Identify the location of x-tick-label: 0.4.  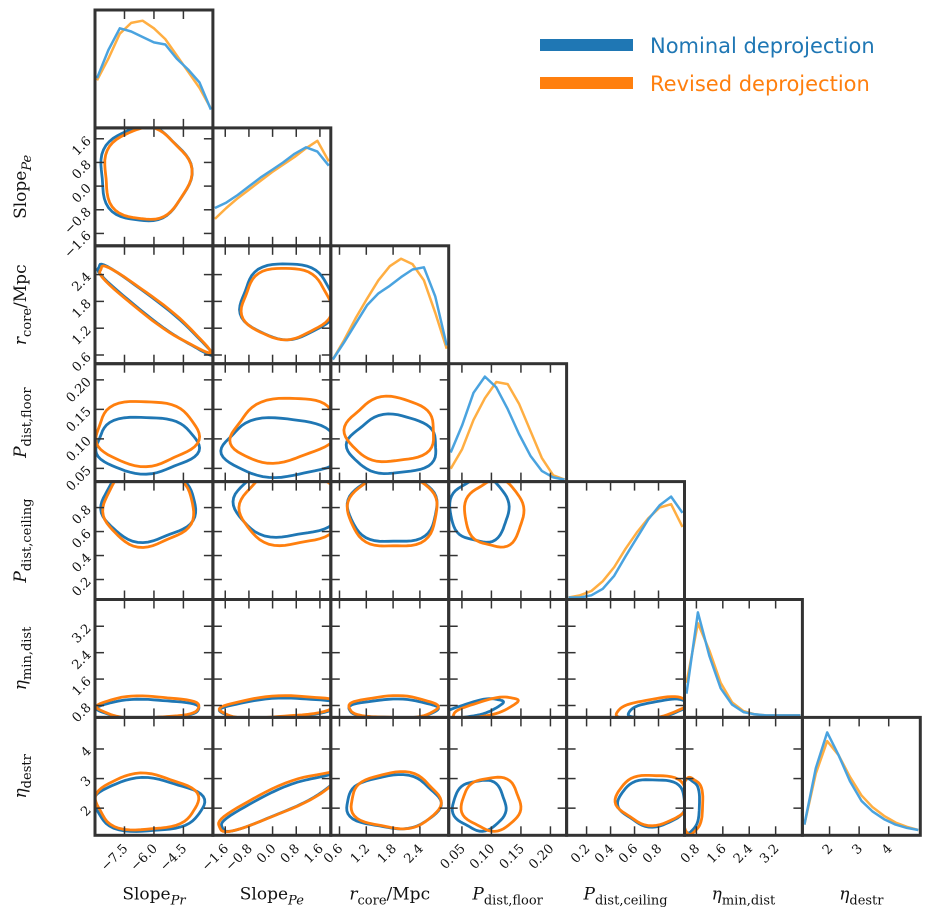
(604, 854).